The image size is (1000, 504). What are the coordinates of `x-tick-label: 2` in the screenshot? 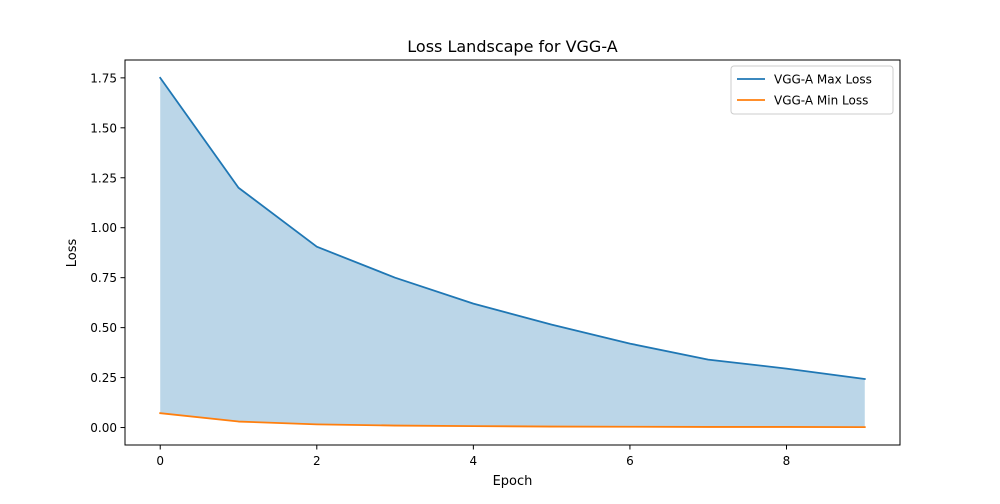 It's located at (317, 461).